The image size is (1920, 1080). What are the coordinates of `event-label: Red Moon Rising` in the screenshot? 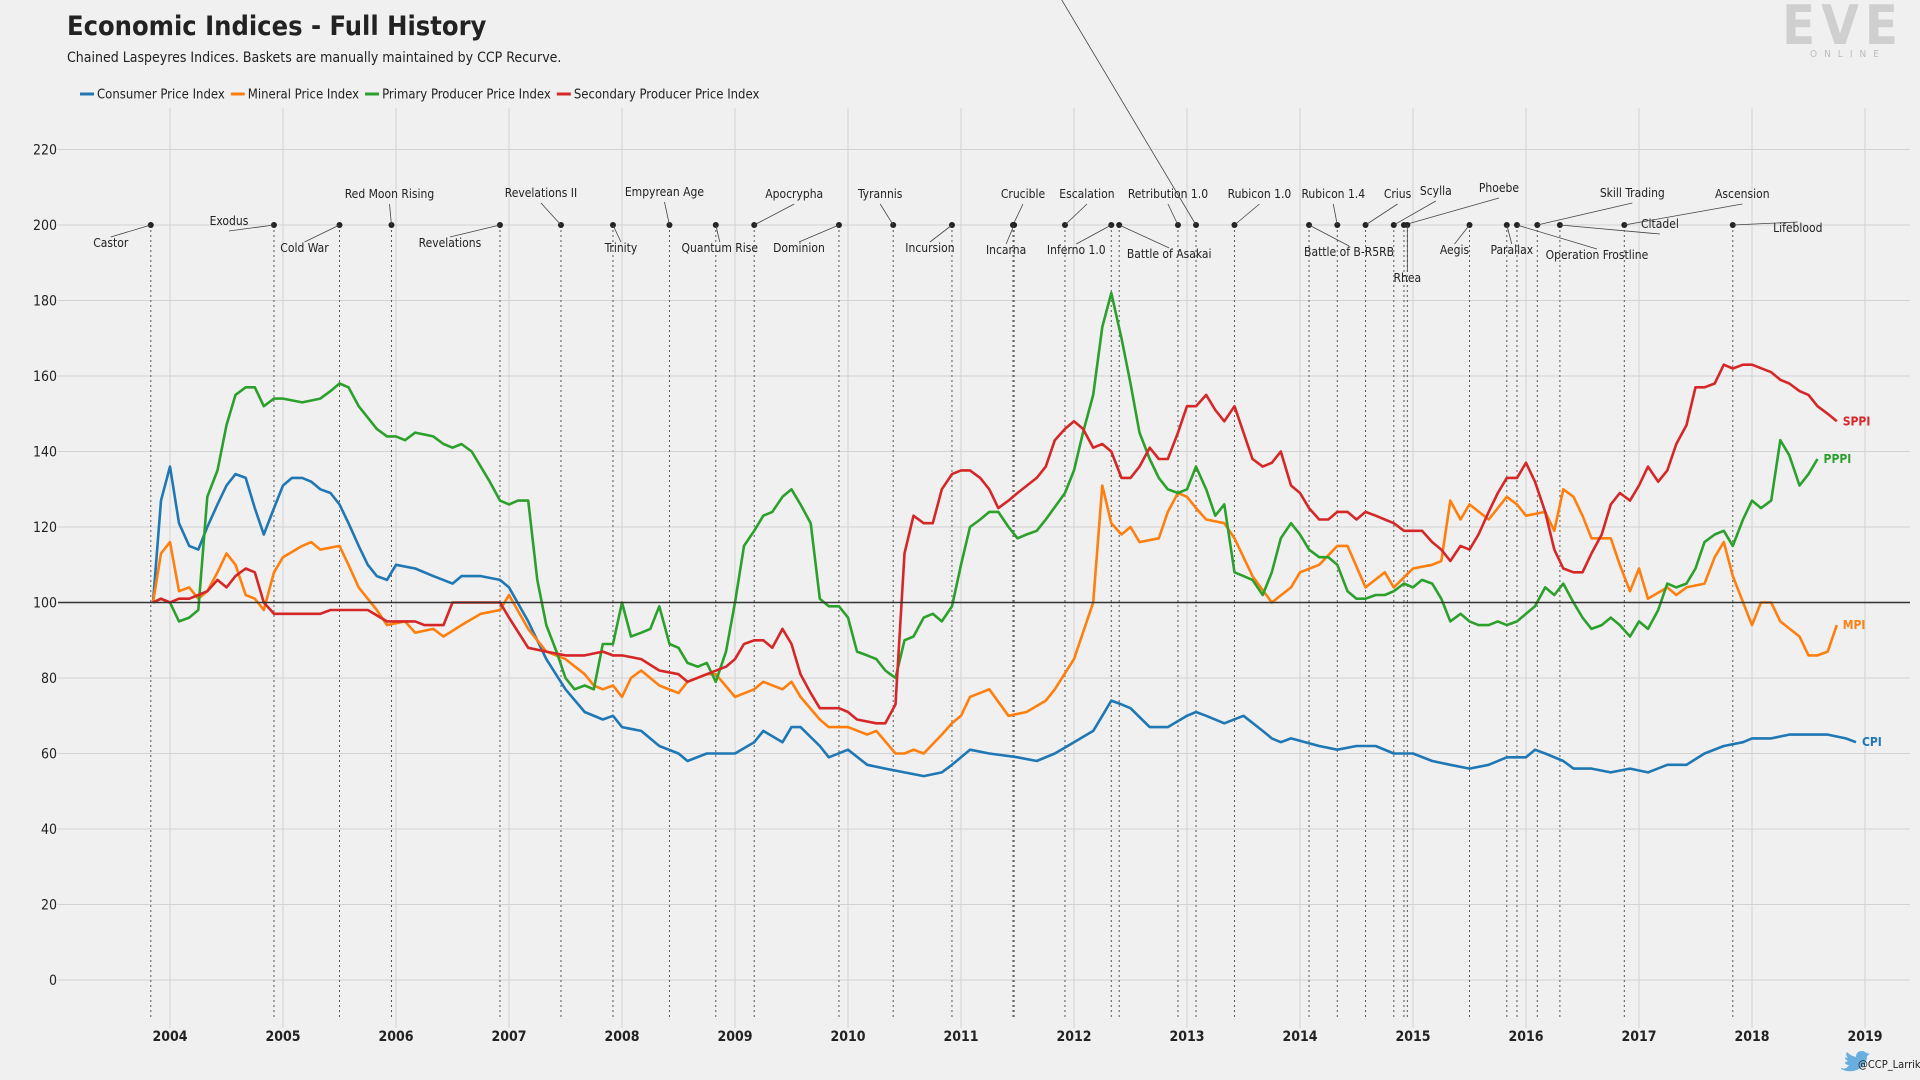 It's located at (390, 194).